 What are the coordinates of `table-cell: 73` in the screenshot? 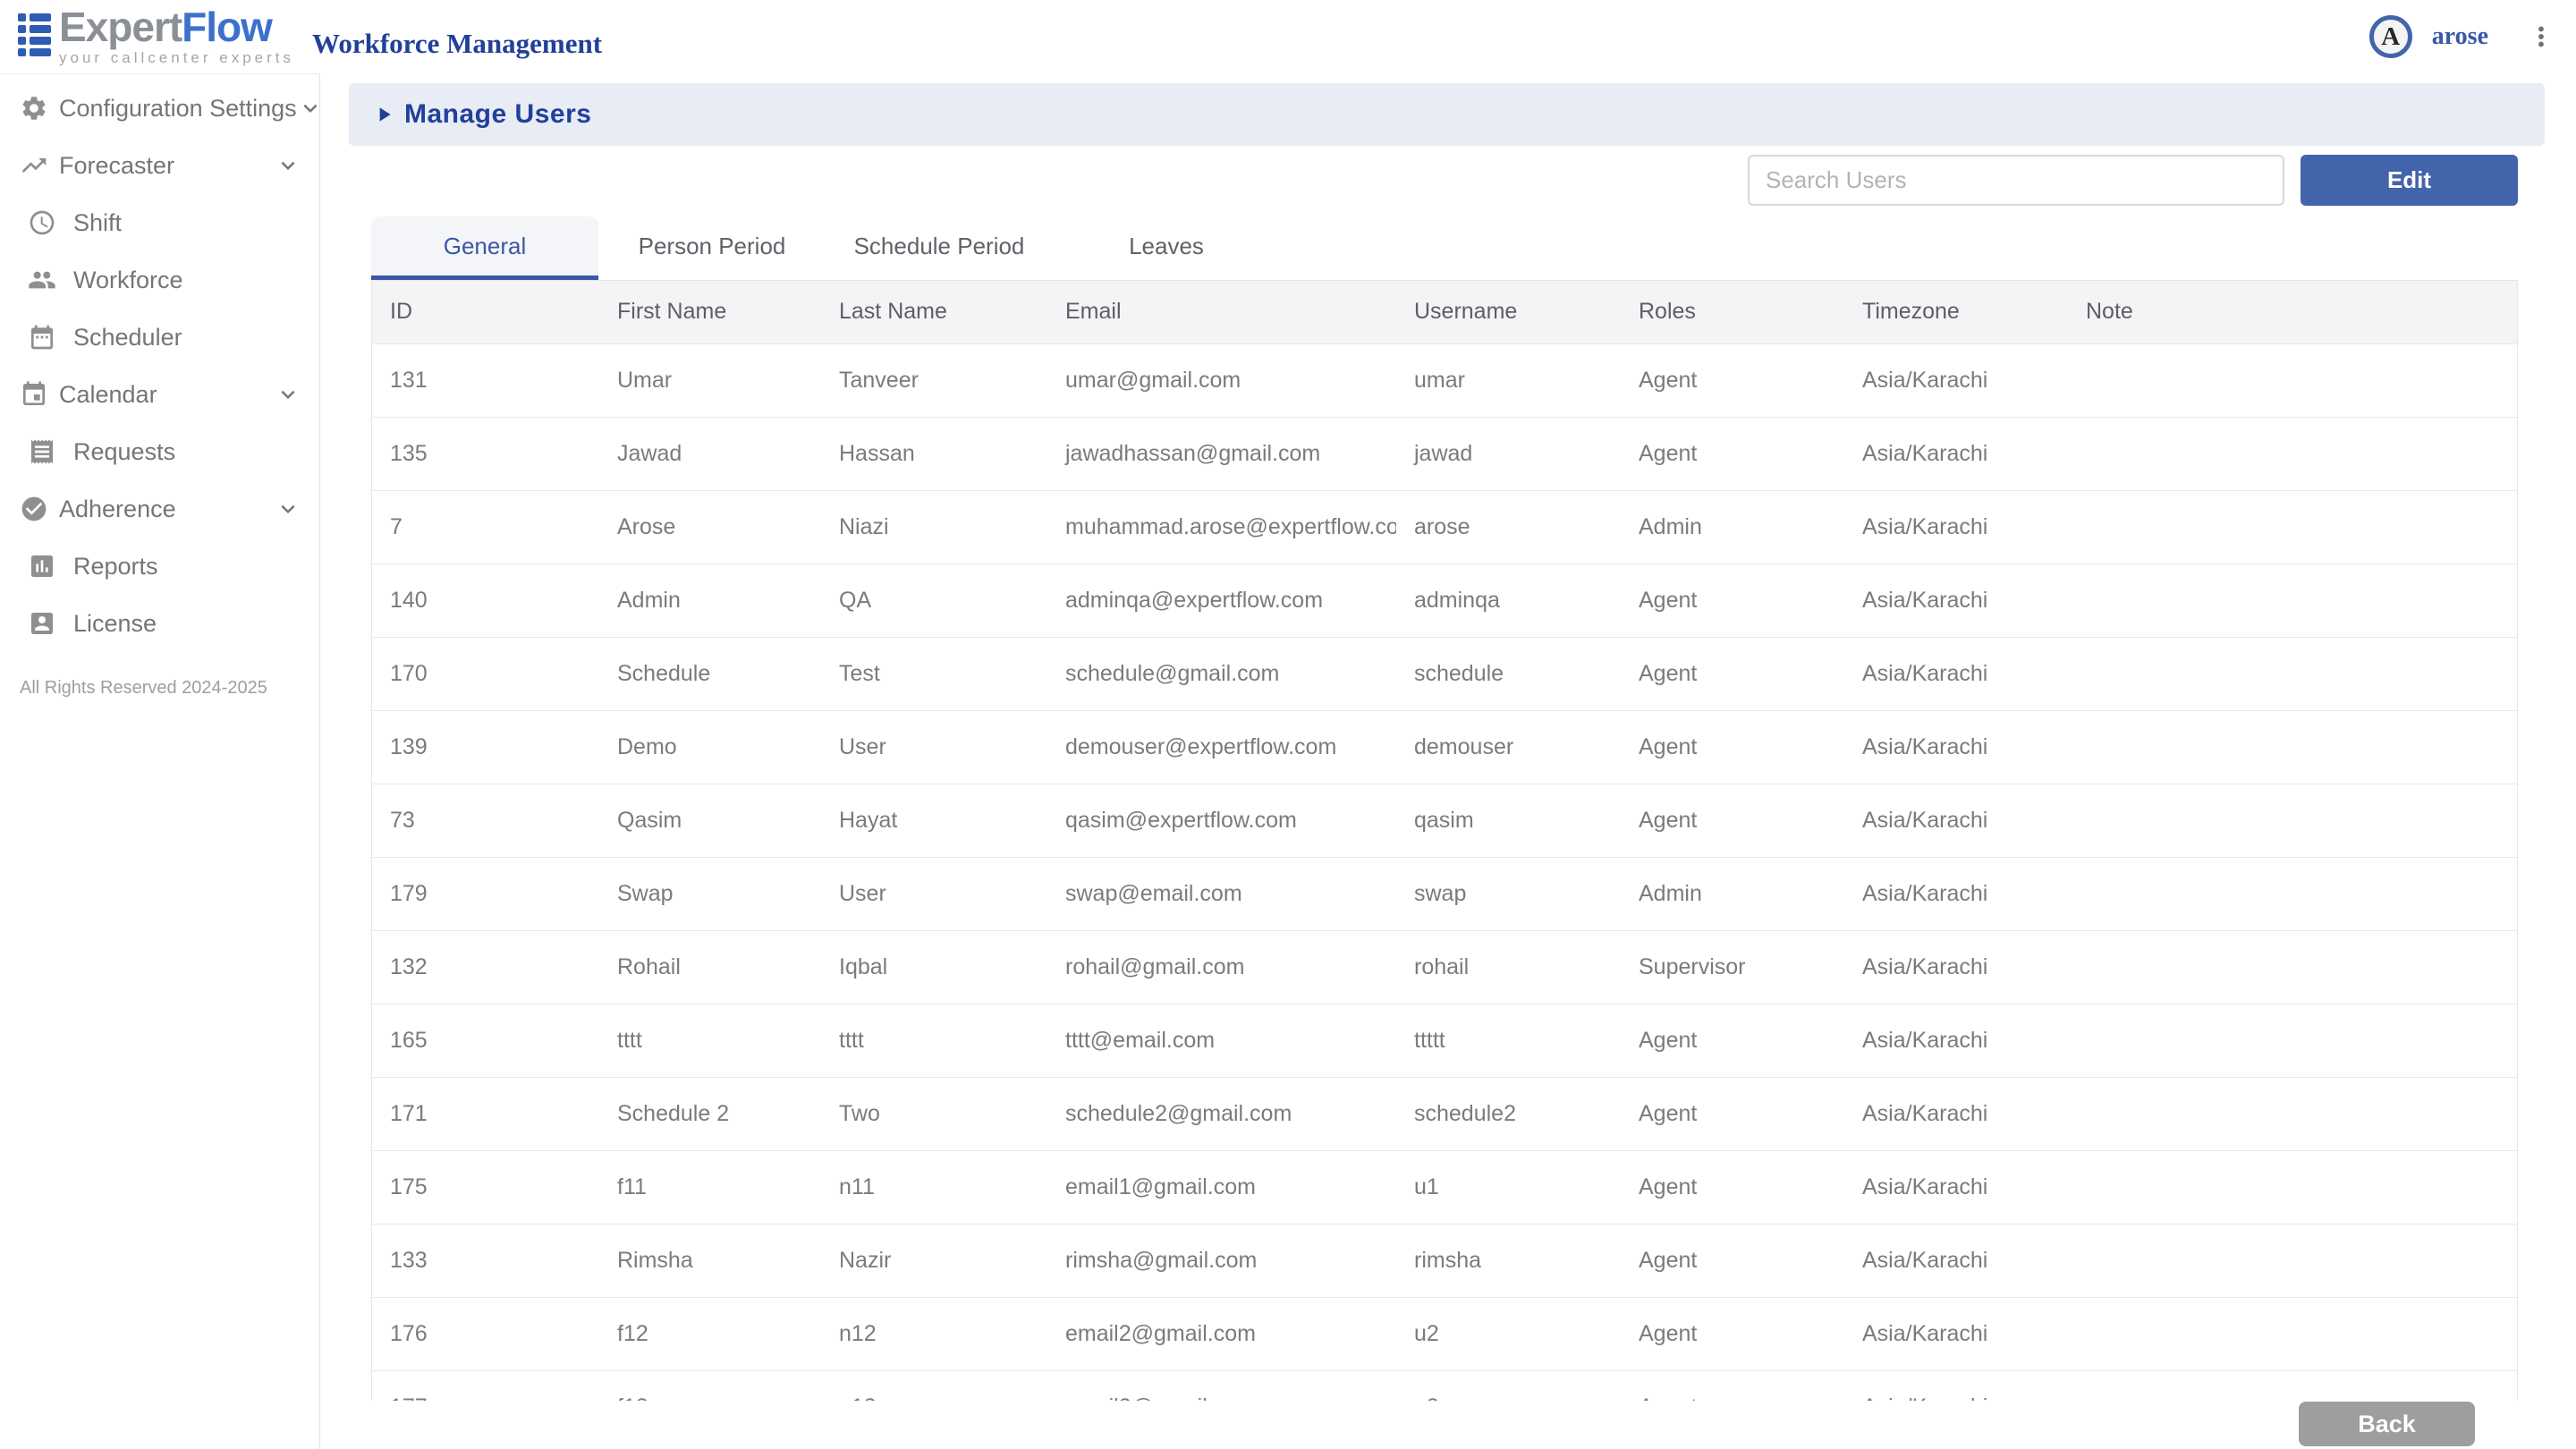 It's located at (485, 820).